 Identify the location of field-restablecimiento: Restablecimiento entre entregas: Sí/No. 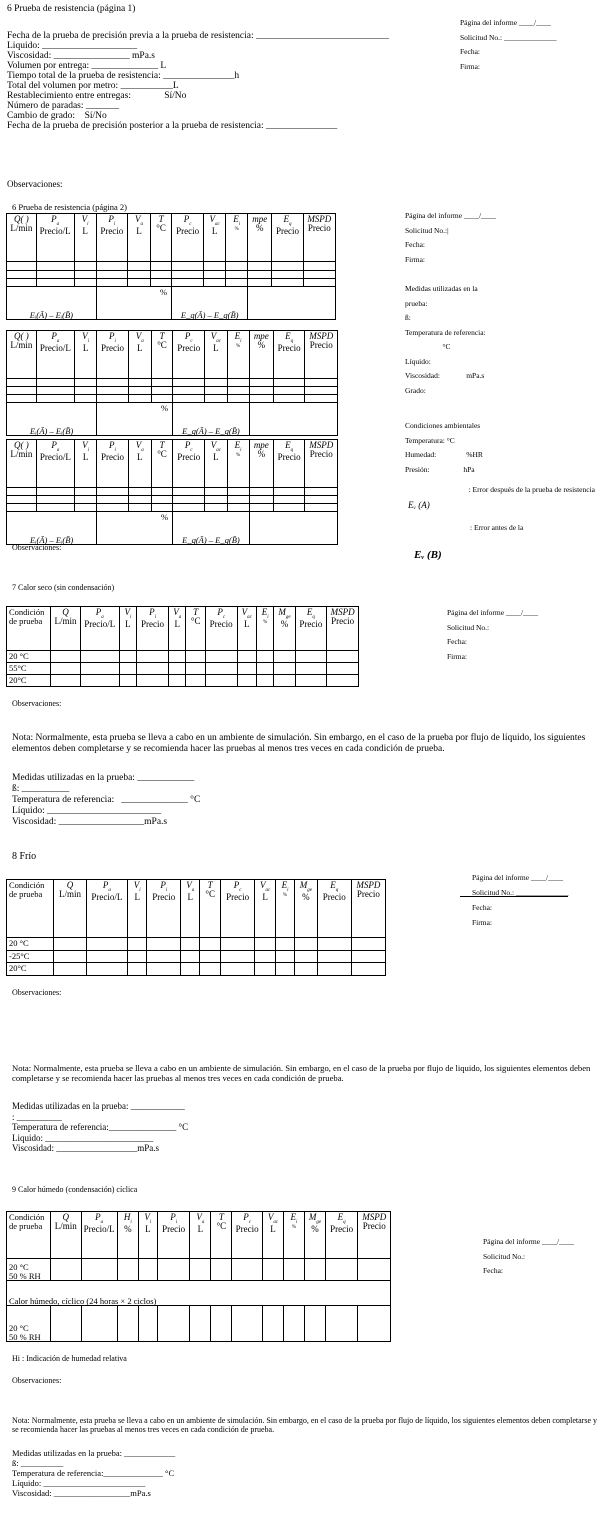
(97, 96).